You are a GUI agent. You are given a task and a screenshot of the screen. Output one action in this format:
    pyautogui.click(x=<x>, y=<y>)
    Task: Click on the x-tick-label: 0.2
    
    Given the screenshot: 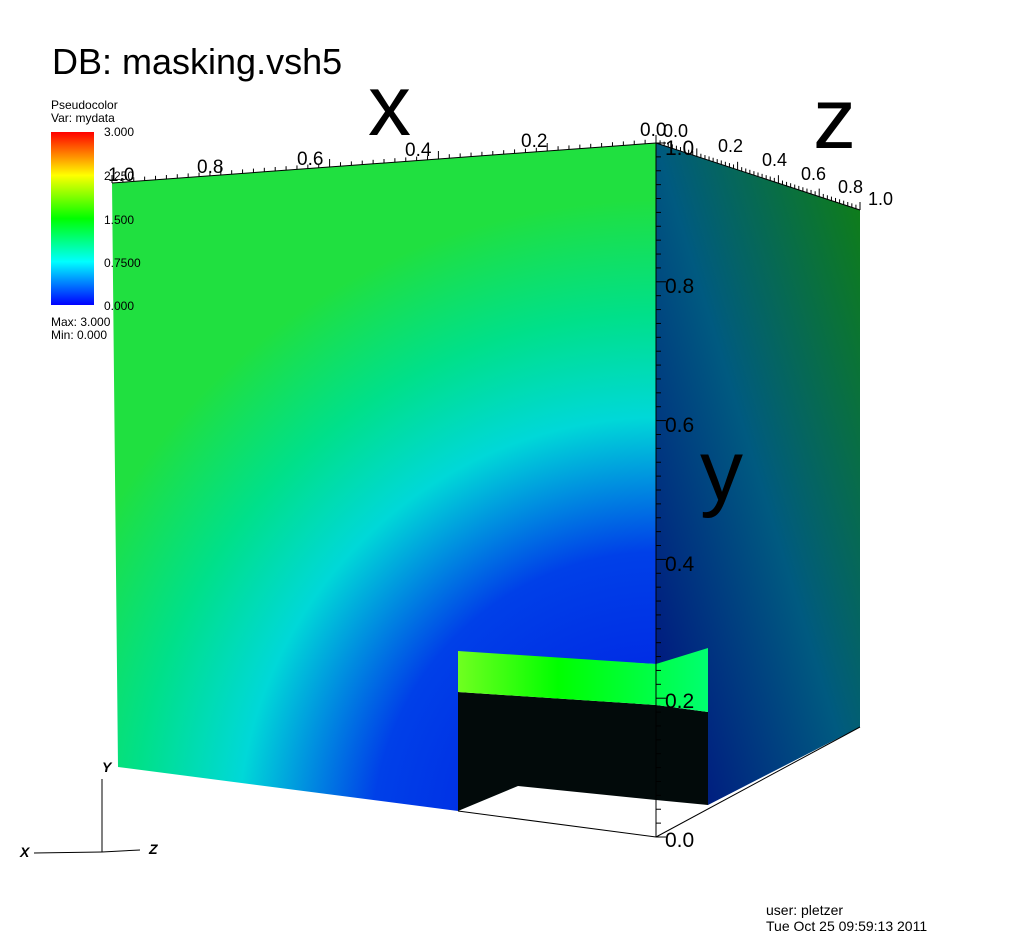 What is the action you would take?
    pyautogui.click(x=534, y=141)
    